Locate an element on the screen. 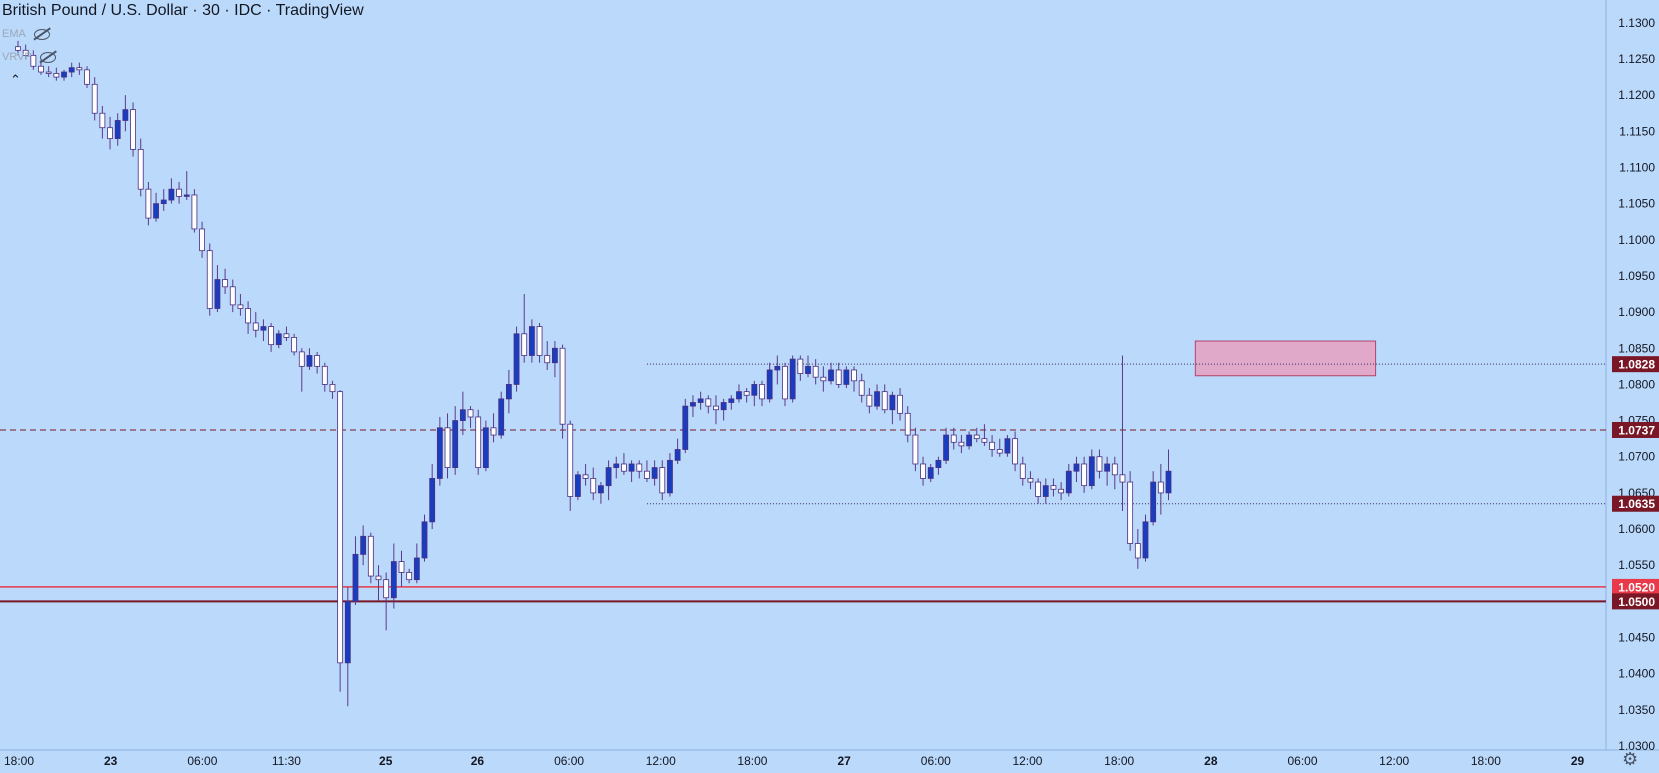 Image resolution: width=1659 pixels, height=773 pixels. indicator-ema-label: EMA is located at coordinates (14, 34).